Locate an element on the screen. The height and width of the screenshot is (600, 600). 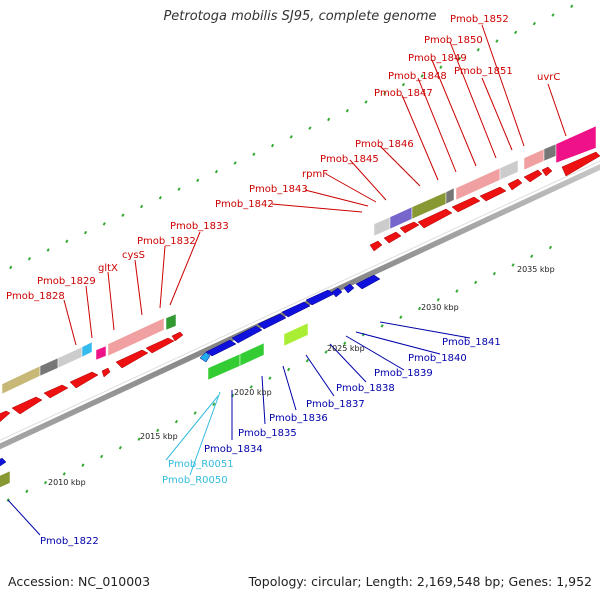
scale-label: 2015 kbp is located at coordinates (159, 436).